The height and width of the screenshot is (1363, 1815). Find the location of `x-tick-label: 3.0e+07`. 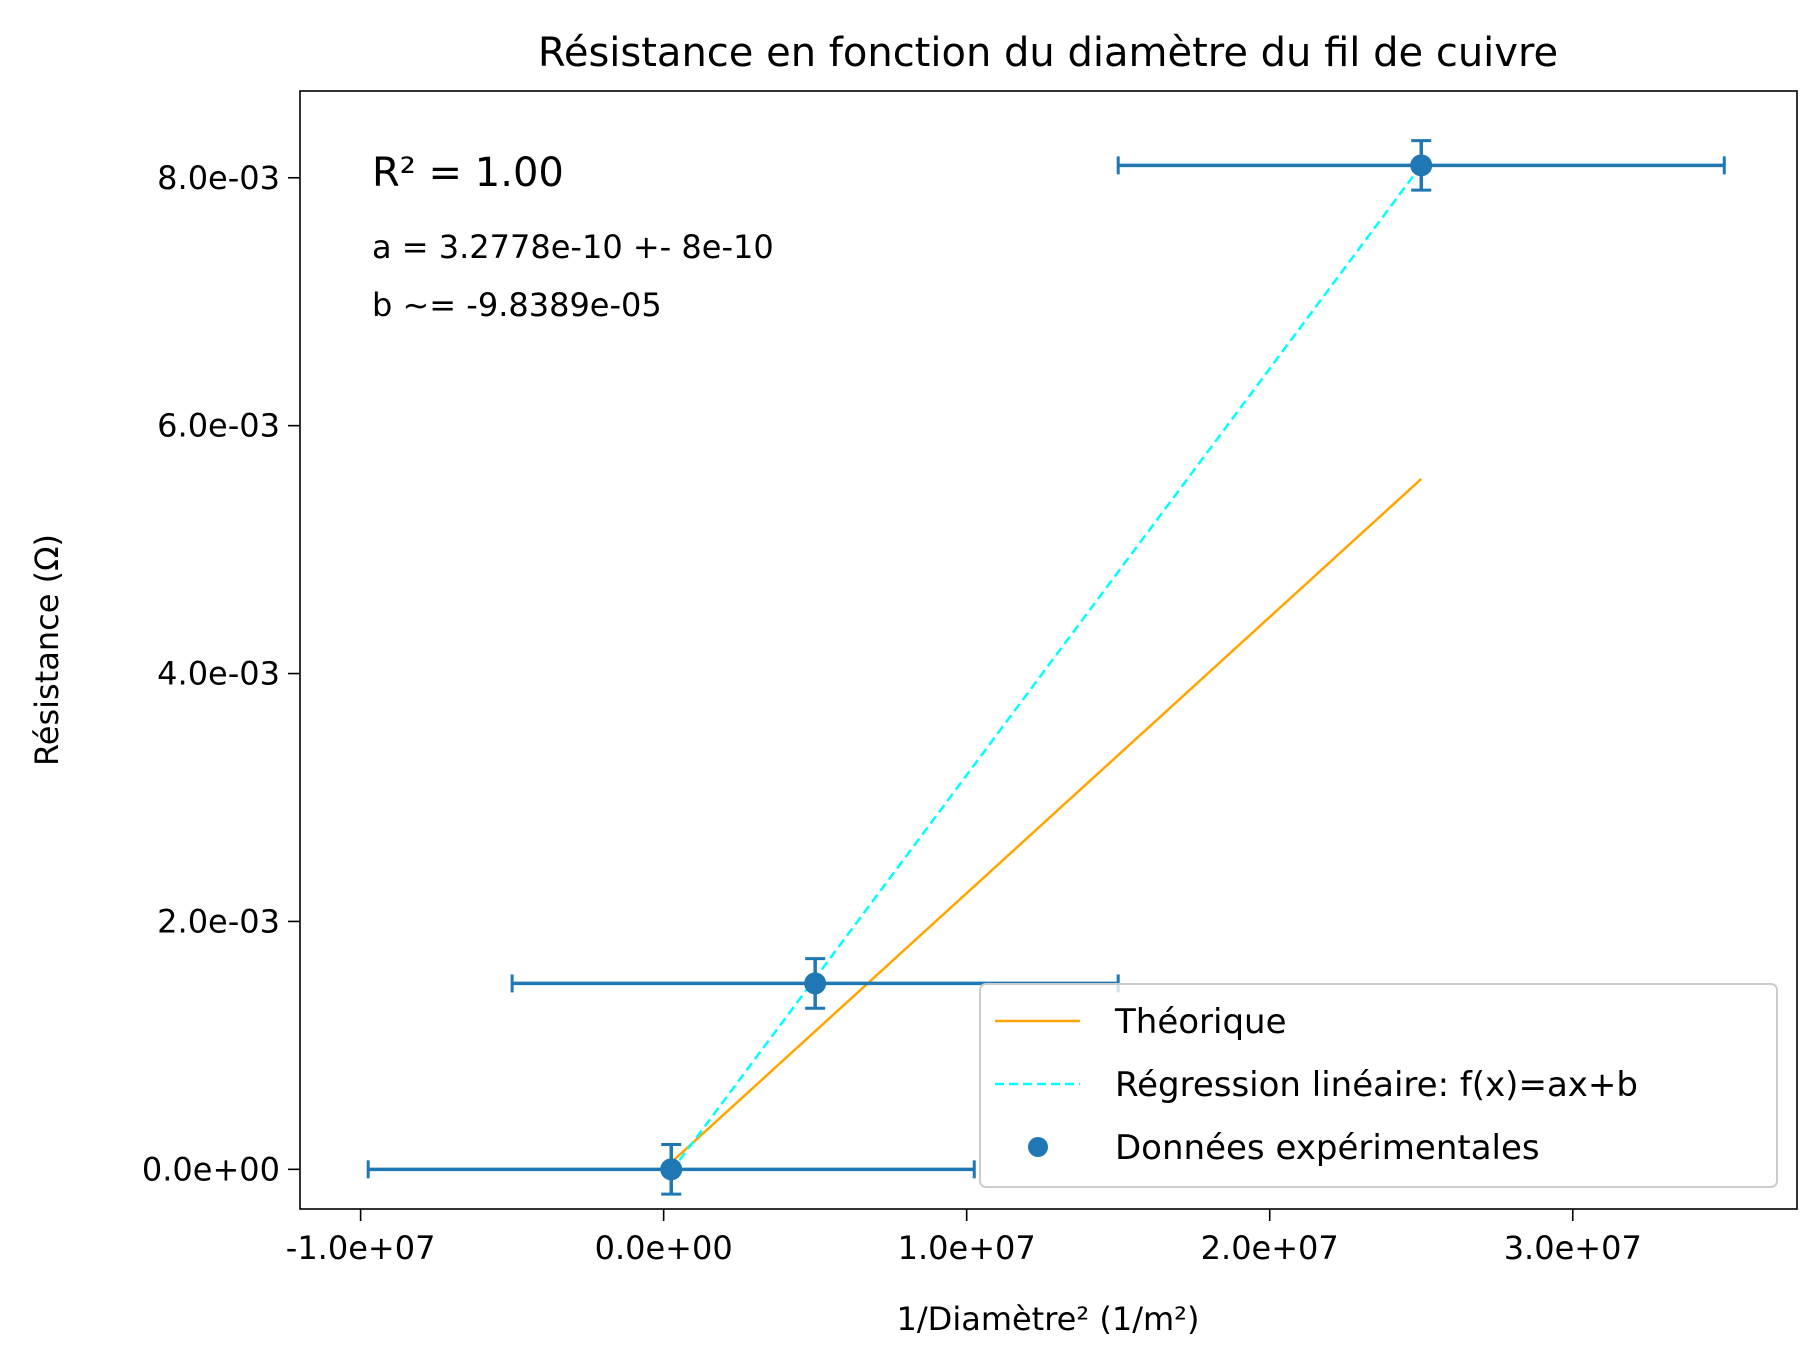

x-tick-label: 3.0e+07 is located at coordinates (1573, 1248).